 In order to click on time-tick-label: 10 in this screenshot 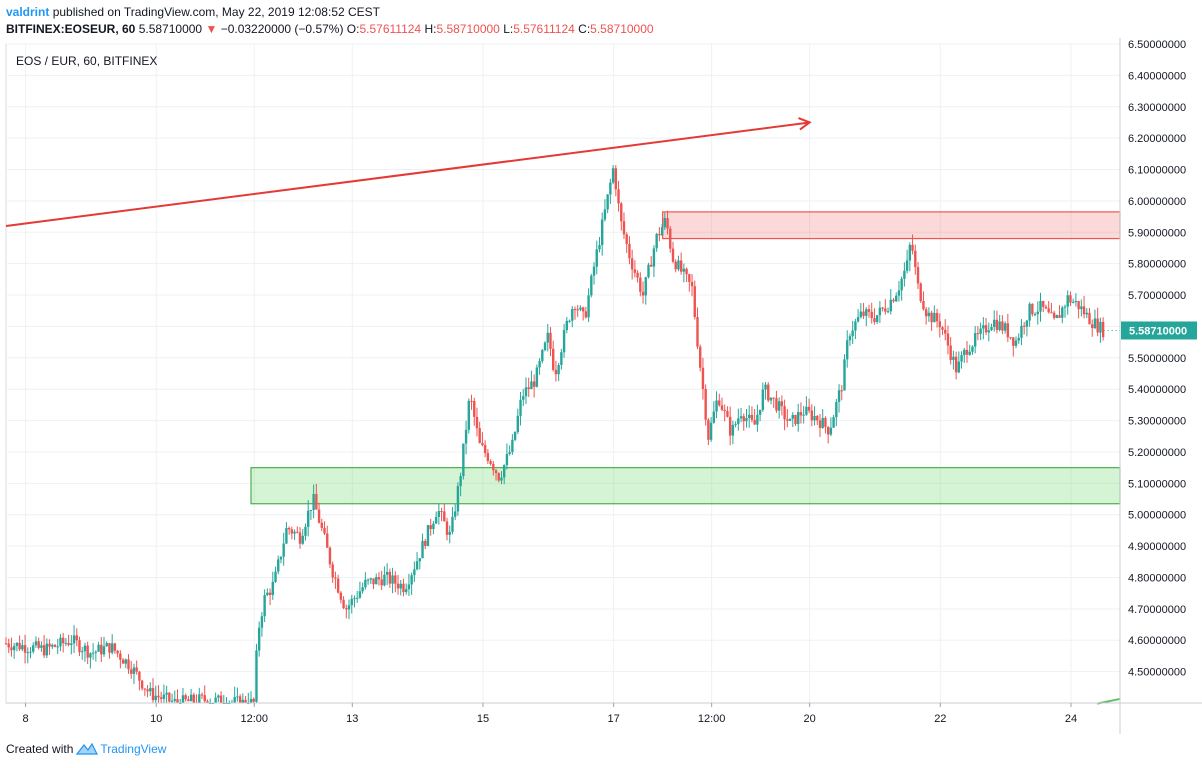, I will do `click(156, 719)`.